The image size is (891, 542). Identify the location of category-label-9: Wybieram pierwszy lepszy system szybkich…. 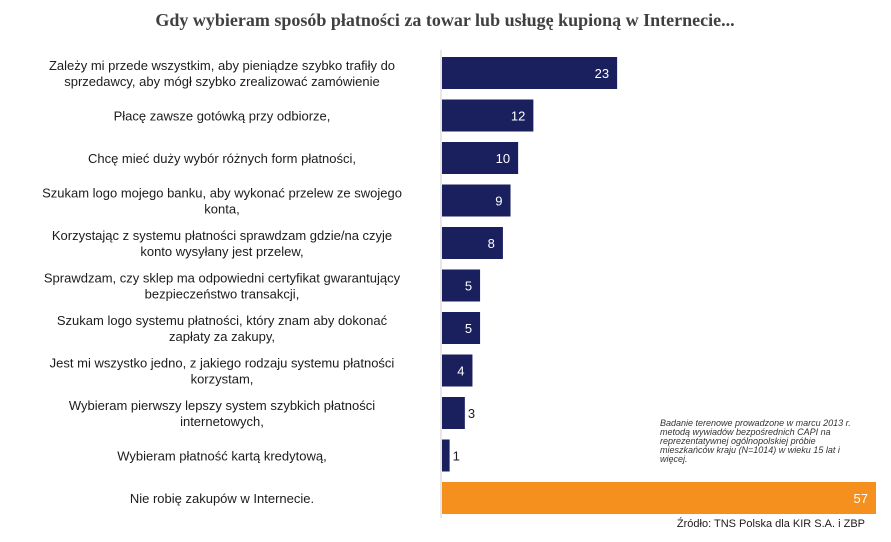
(222, 413).